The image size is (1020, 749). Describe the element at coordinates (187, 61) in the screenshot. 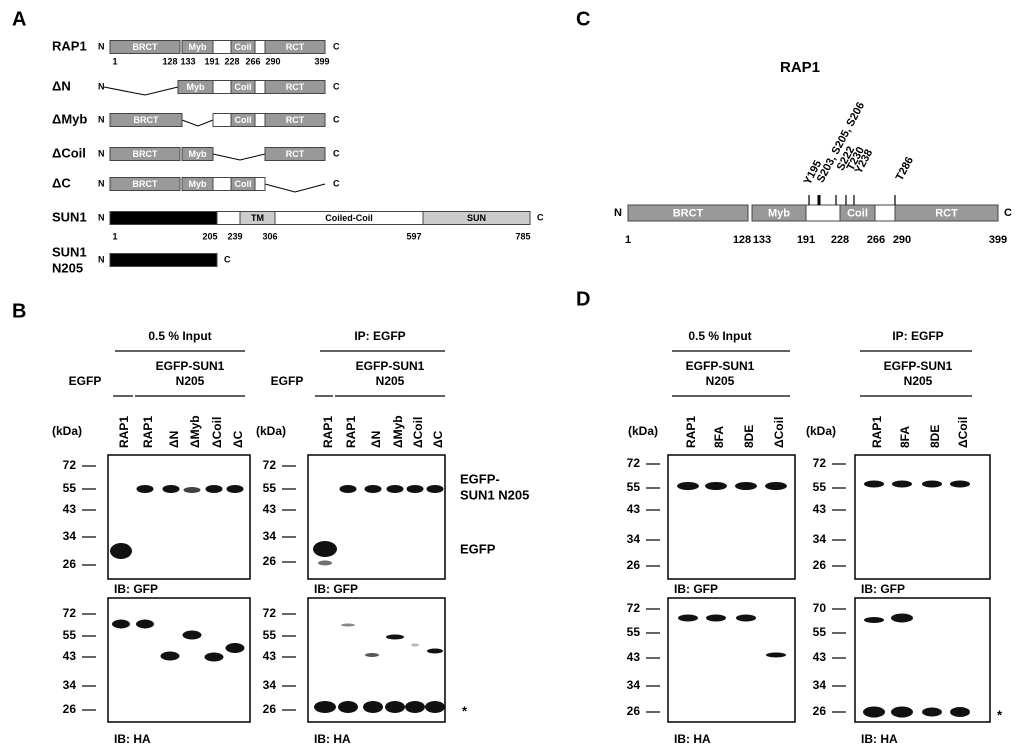

I see `residue-number: 133` at that location.